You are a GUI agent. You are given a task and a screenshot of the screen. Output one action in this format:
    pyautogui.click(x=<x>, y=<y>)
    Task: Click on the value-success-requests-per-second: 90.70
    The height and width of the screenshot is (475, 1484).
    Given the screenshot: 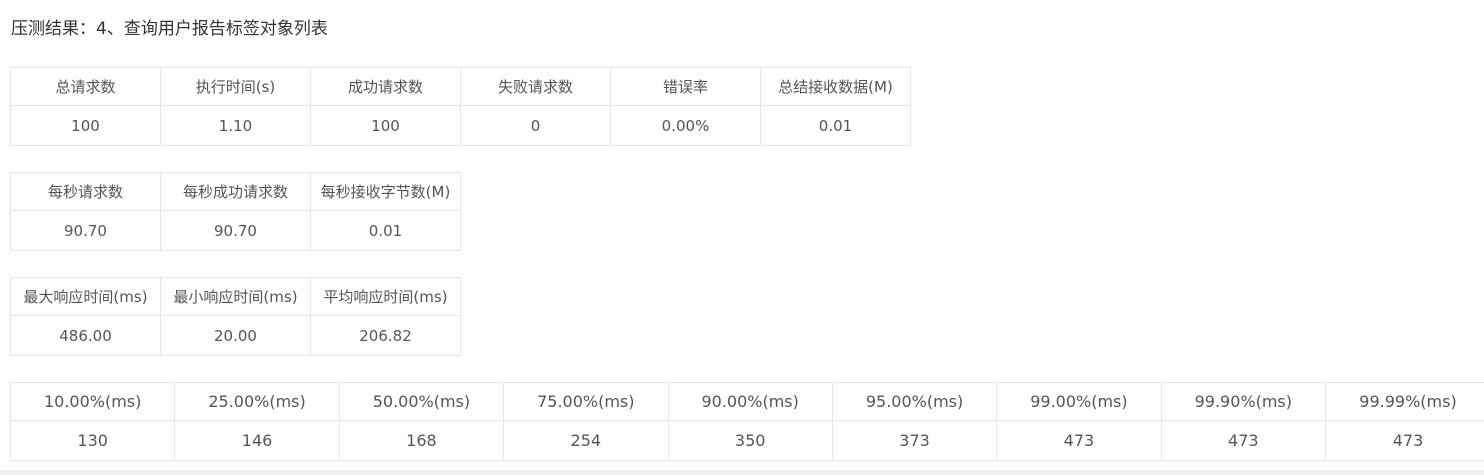 What is the action you would take?
    pyautogui.click(x=235, y=230)
    